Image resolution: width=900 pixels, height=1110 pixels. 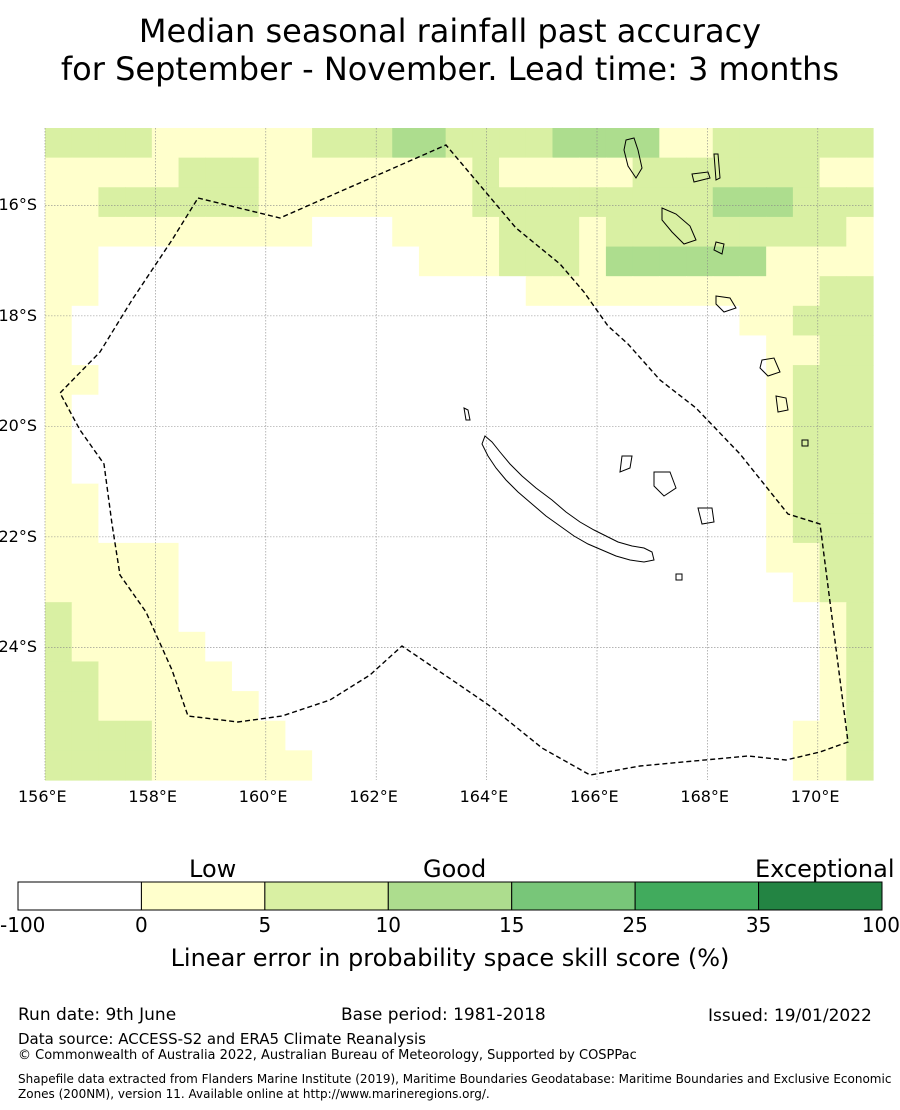 What do you see at coordinates (388, 925) in the screenshot?
I see `colorbar-tick-label: 10` at bounding box center [388, 925].